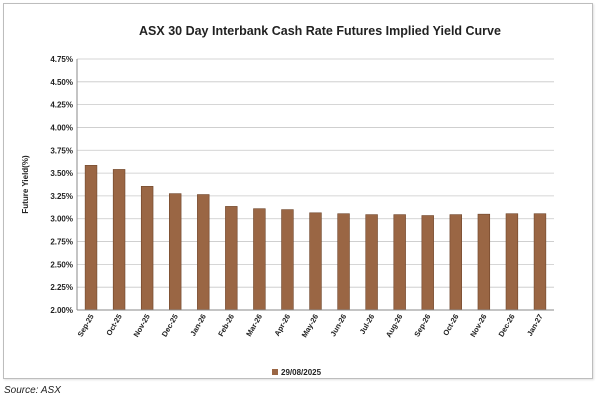  I want to click on x-tick-label: Oct-26, so click(450, 325).